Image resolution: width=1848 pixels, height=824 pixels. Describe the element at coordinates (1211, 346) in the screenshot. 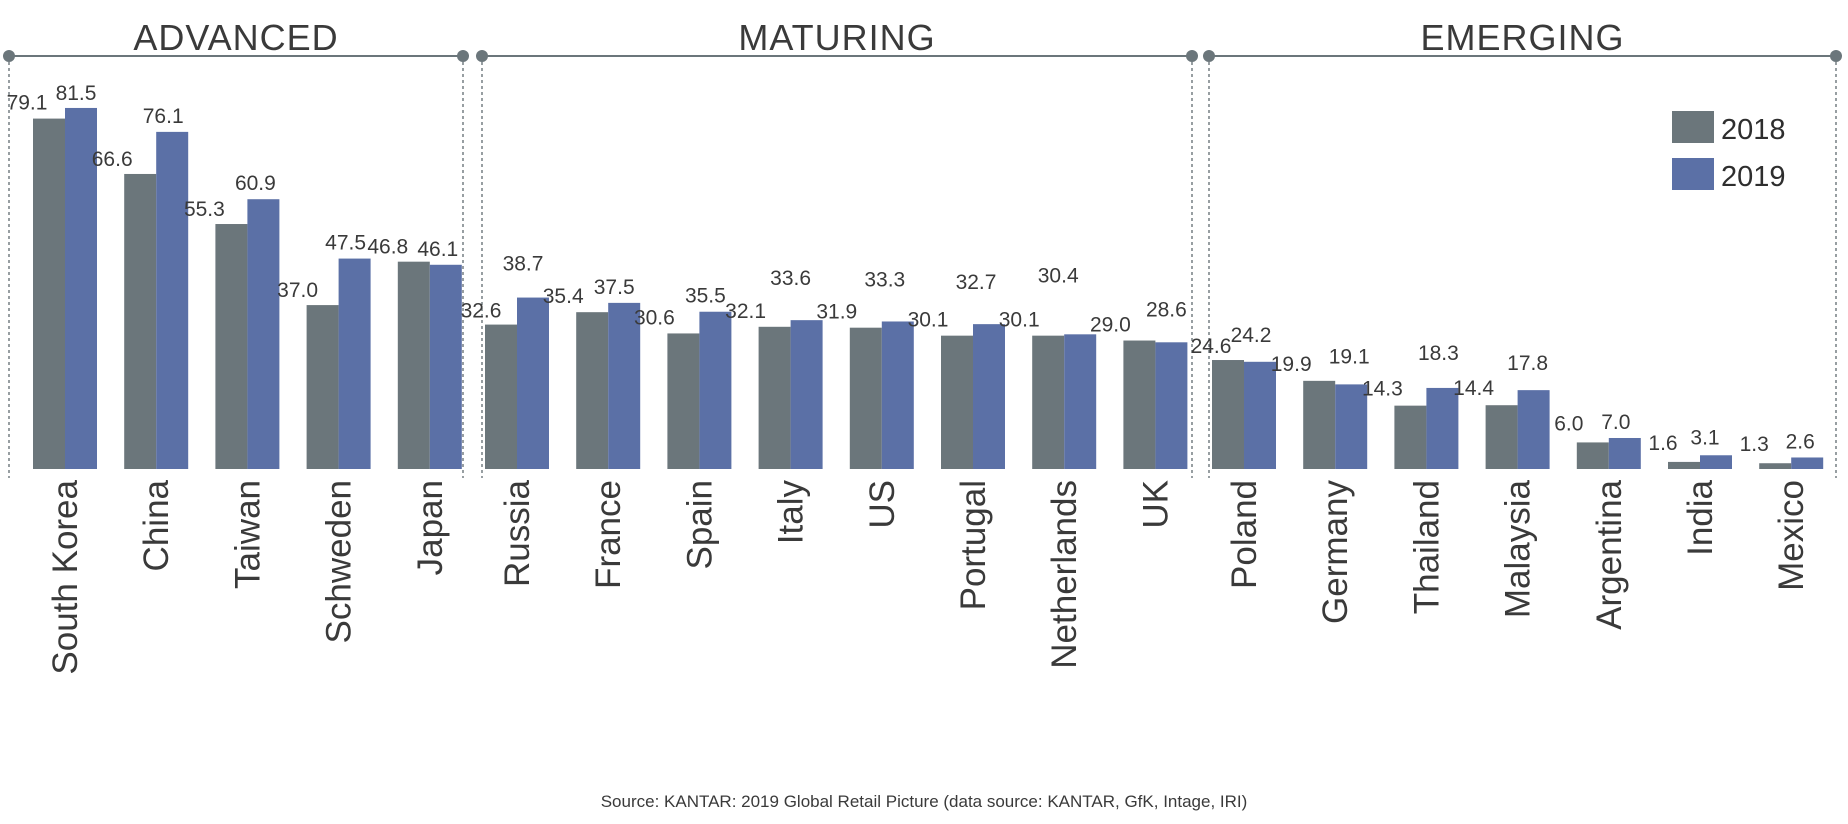

I see `value-label-2018-poland: 24.6` at that location.